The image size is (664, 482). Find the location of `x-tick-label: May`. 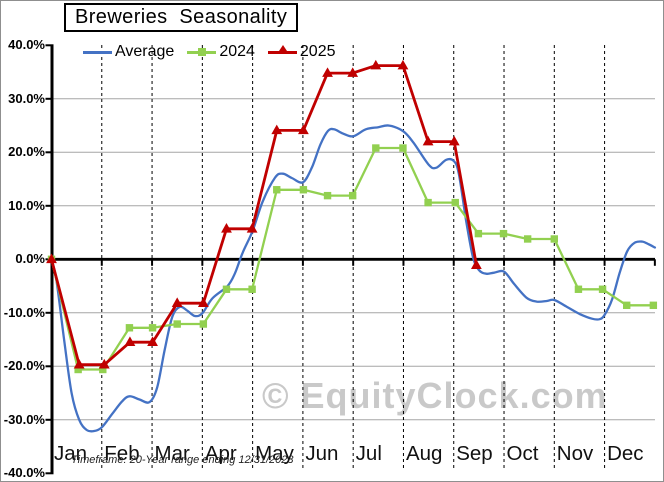

x-tick-label: May is located at coordinates (274, 453).